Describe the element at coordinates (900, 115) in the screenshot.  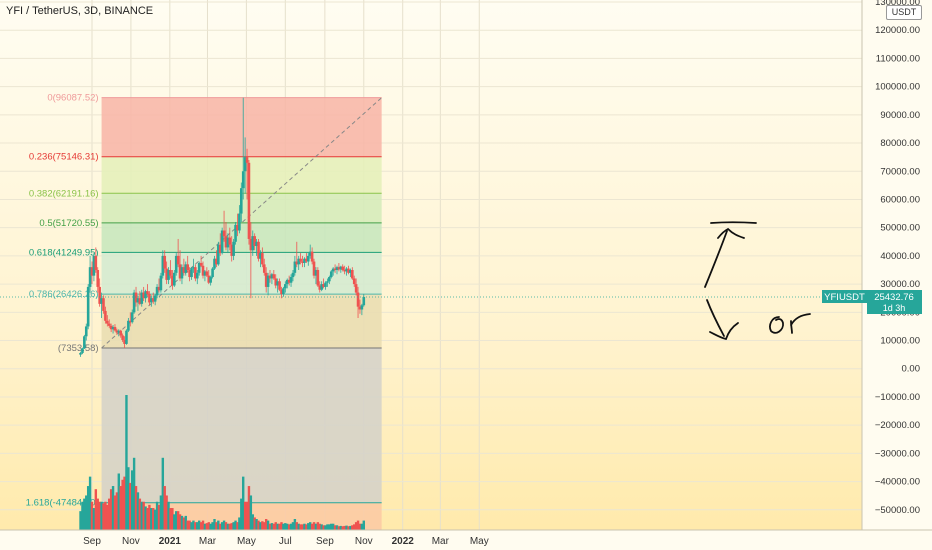
I see `y-tick-label: 90000.00` at that location.